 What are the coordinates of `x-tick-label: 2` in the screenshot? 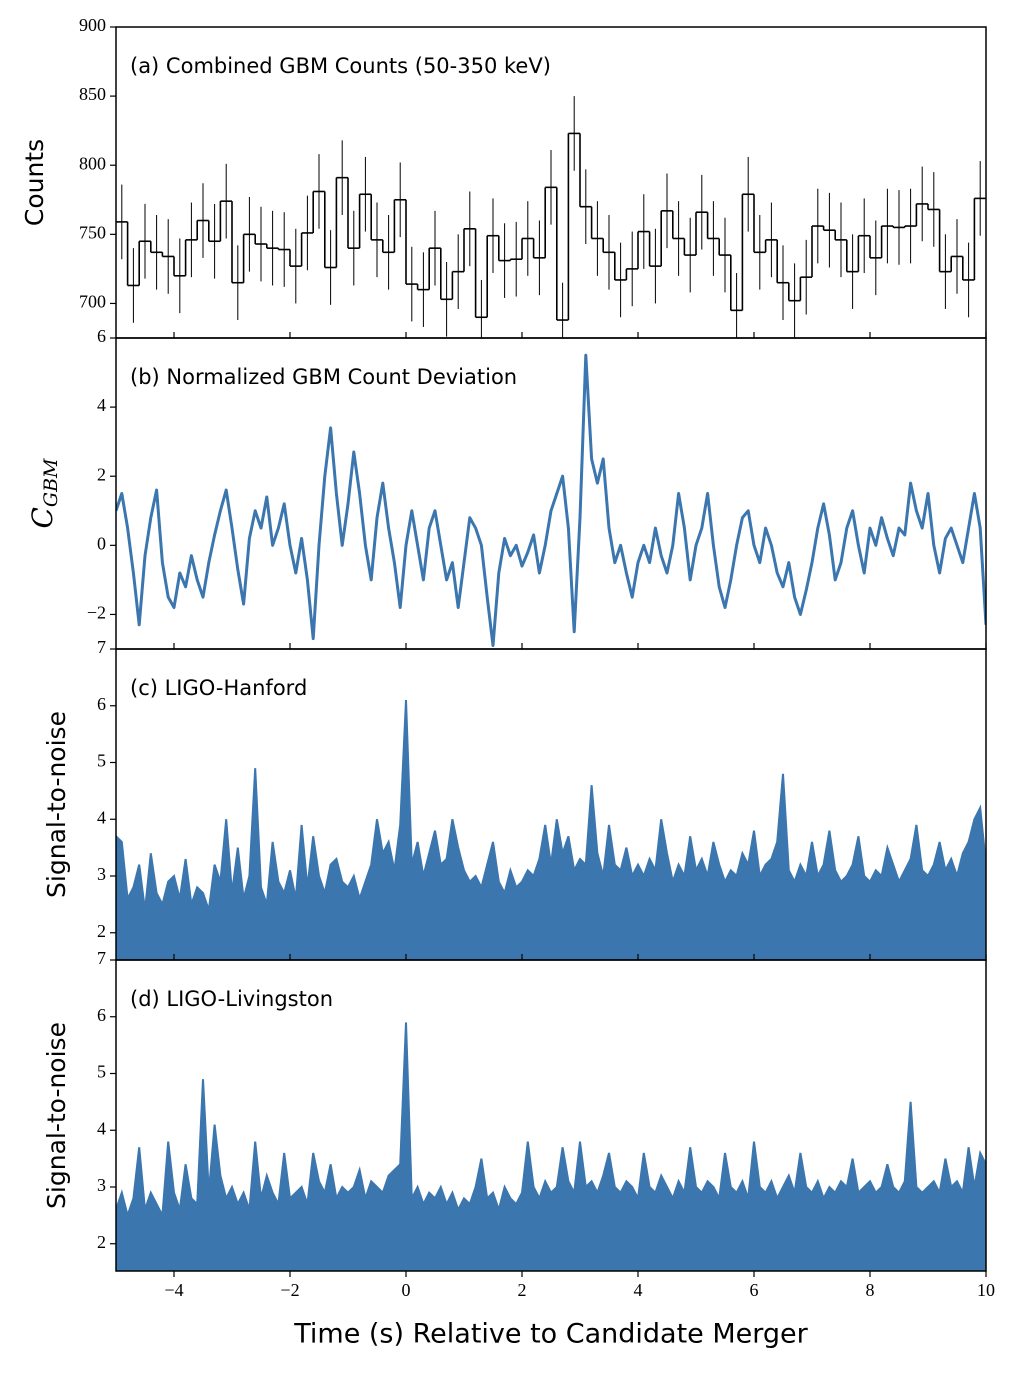 It's located at (522, 1290).